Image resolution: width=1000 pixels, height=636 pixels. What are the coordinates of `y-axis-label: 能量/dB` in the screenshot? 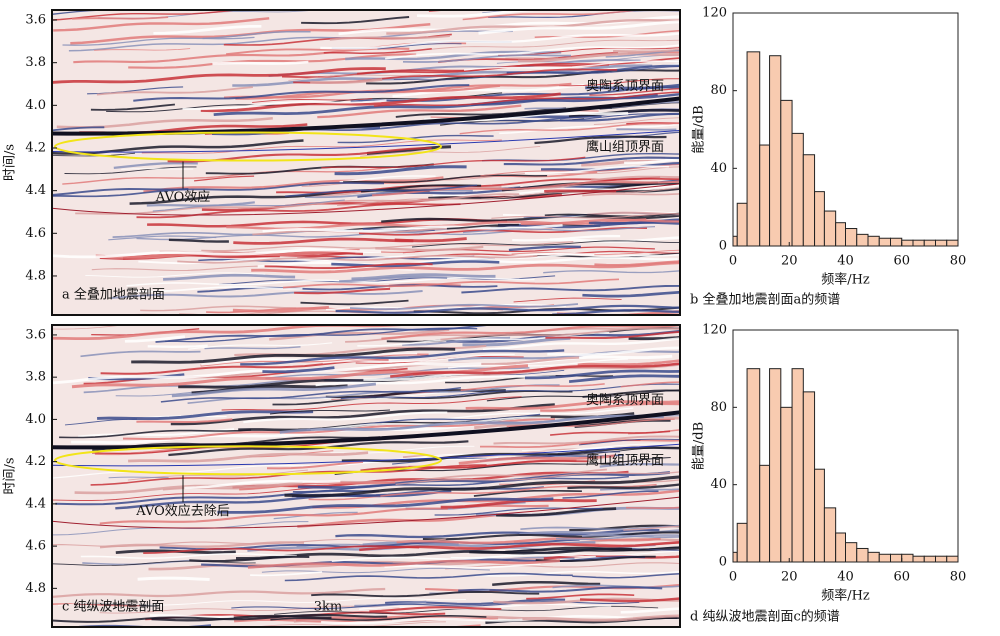 It's located at (699, 129).